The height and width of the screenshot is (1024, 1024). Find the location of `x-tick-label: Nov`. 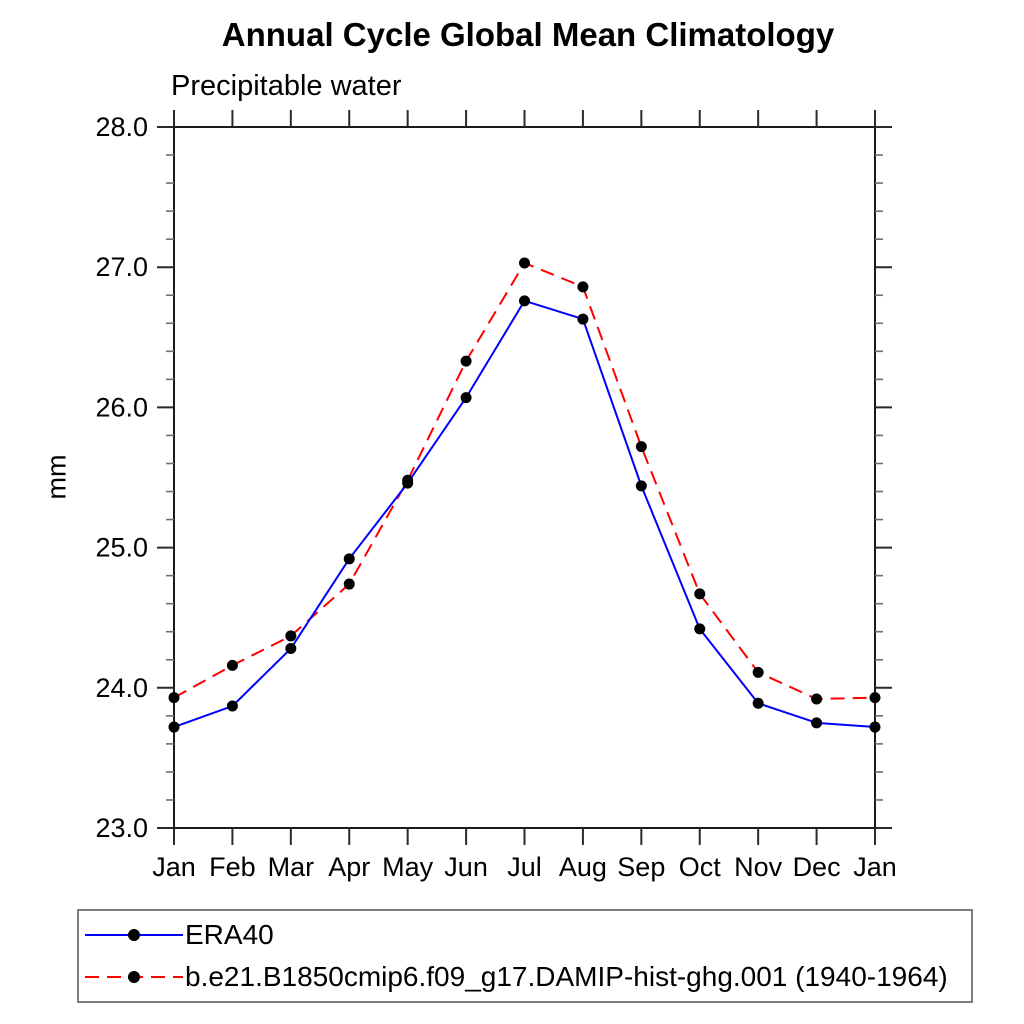

x-tick-label: Nov is located at coordinates (758, 867).